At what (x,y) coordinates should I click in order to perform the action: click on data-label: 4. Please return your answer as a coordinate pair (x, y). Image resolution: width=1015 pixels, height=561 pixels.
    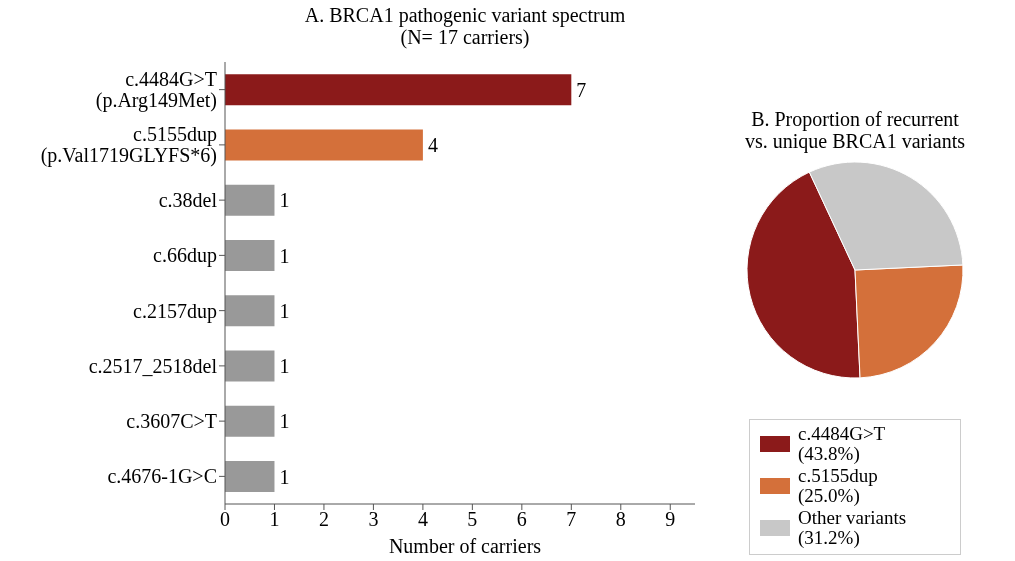
    Looking at the image, I should click on (432, 145).